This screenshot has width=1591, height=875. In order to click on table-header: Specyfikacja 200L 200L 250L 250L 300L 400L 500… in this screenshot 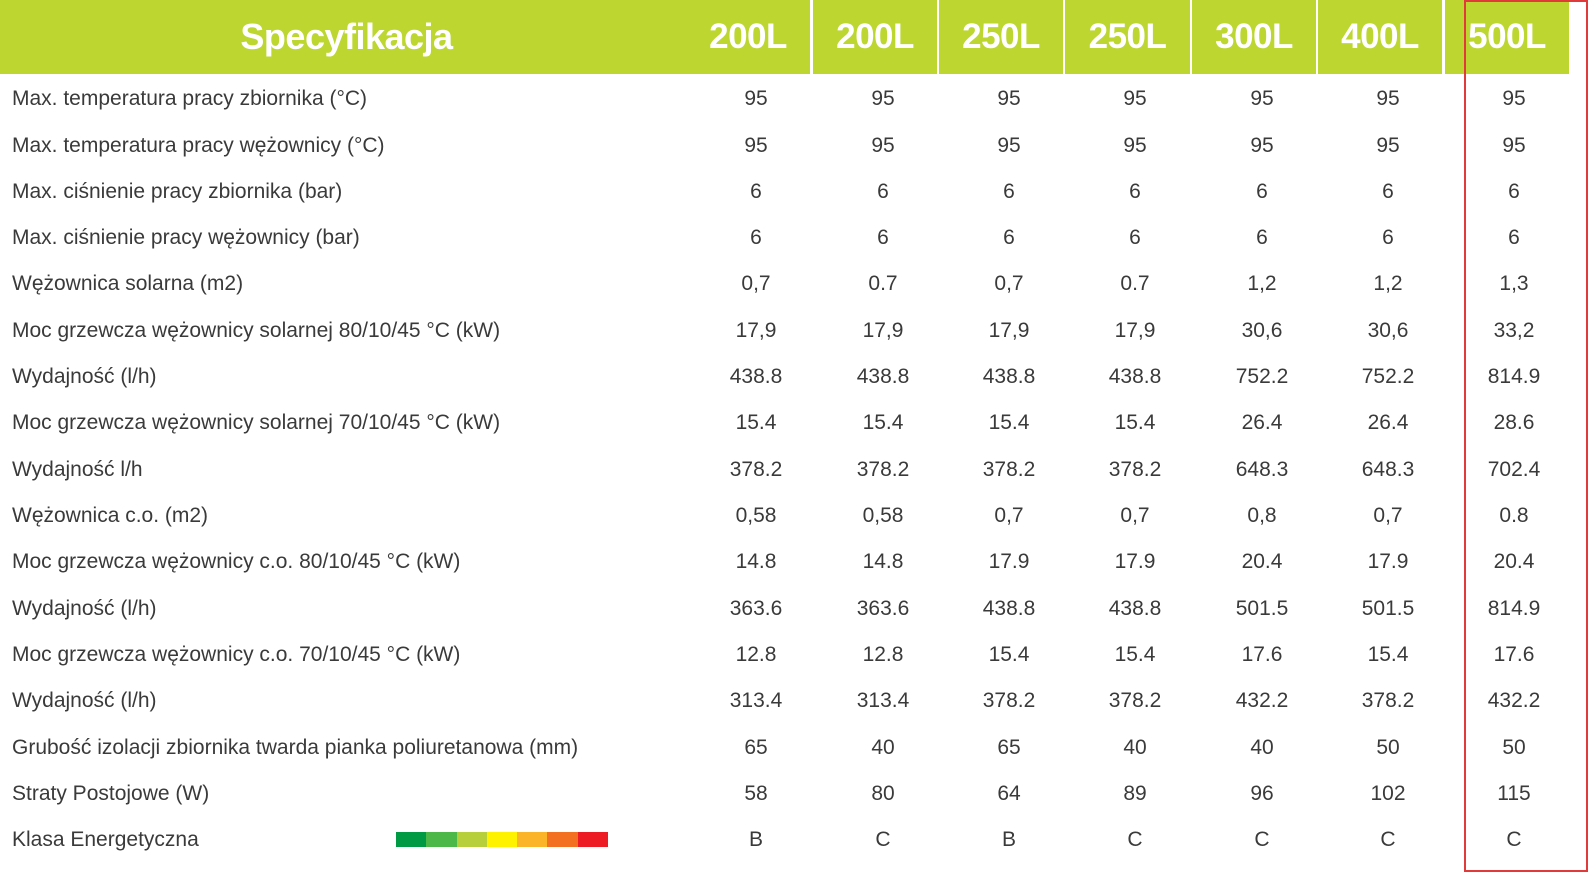, I will do `click(795, 37)`.